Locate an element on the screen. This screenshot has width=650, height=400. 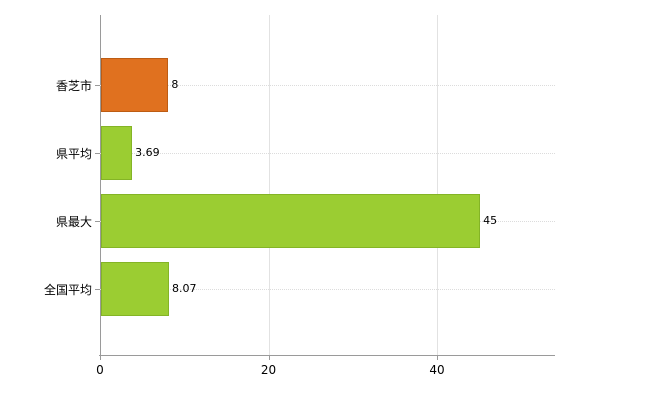
x-tick-label: 20 is located at coordinates (268, 370).